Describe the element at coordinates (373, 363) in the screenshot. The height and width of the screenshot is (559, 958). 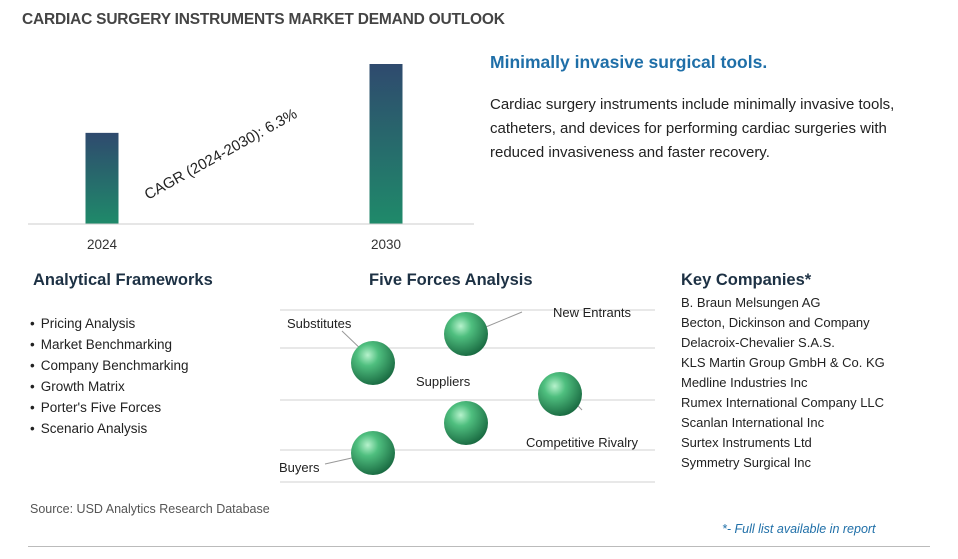
I see `sphere-substitutes` at that location.